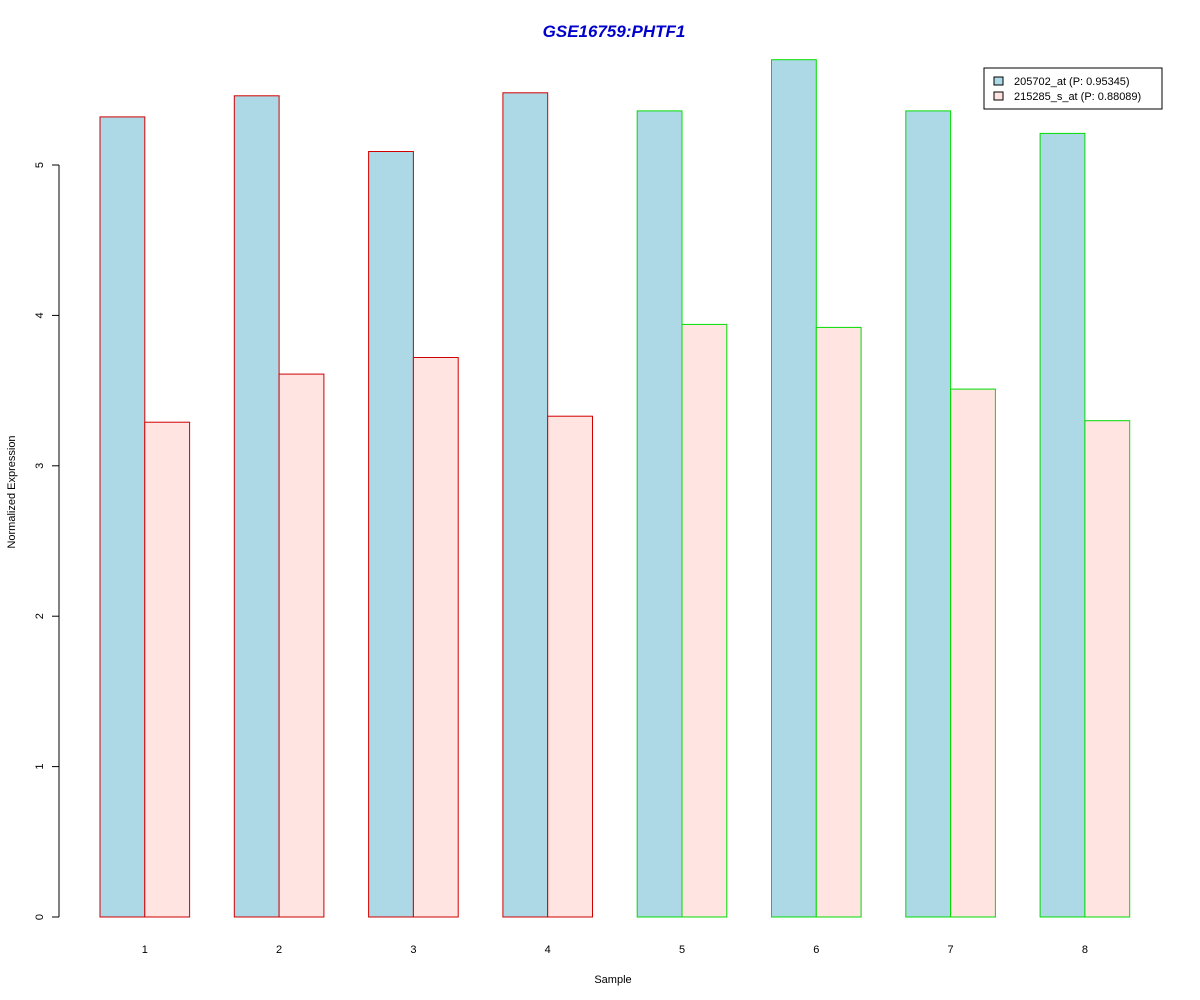 This screenshot has height=1000, width=1200. I want to click on legend-label-2: 215285_s_at (P: 0.88089), so click(1077, 97).